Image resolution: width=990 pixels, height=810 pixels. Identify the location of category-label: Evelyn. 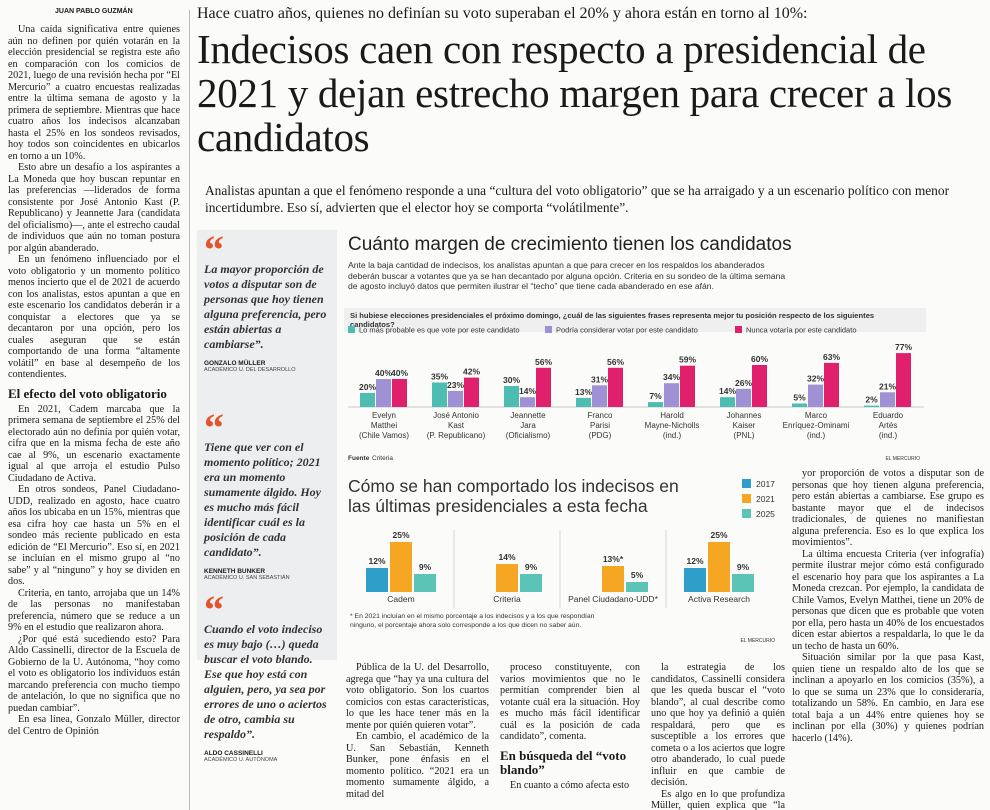
(384, 415).